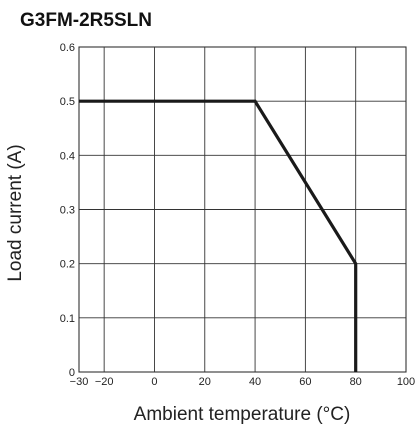 This screenshot has height=427, width=418. Describe the element at coordinates (255, 382) in the screenshot. I see `x-tick-label: 40` at that location.